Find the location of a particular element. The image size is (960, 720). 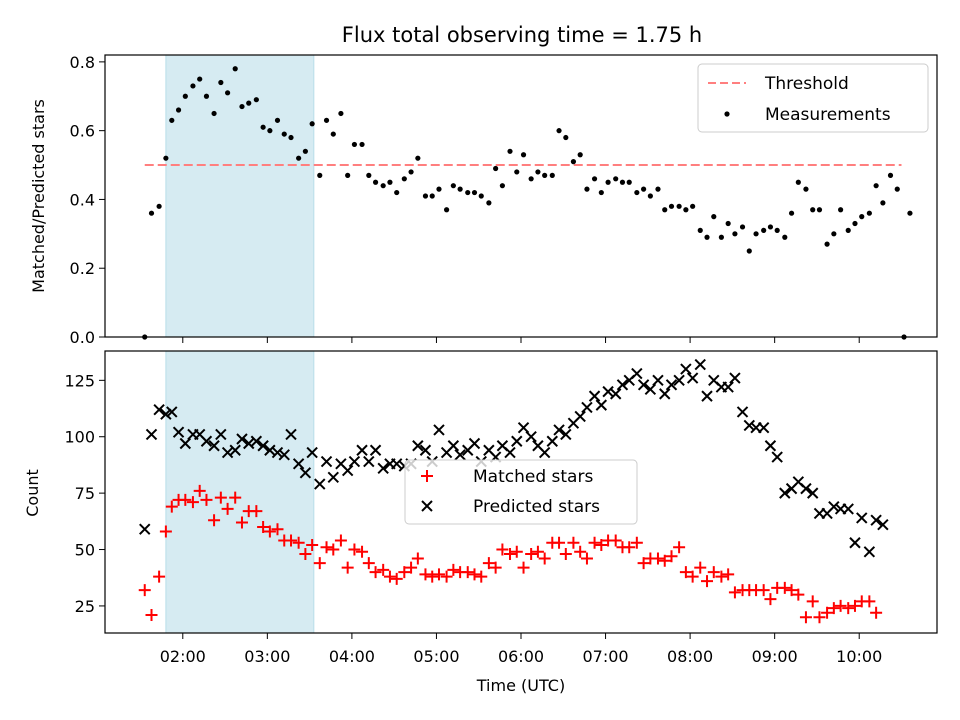

ratio-y-tick-label: 0.6 is located at coordinates (82, 131).